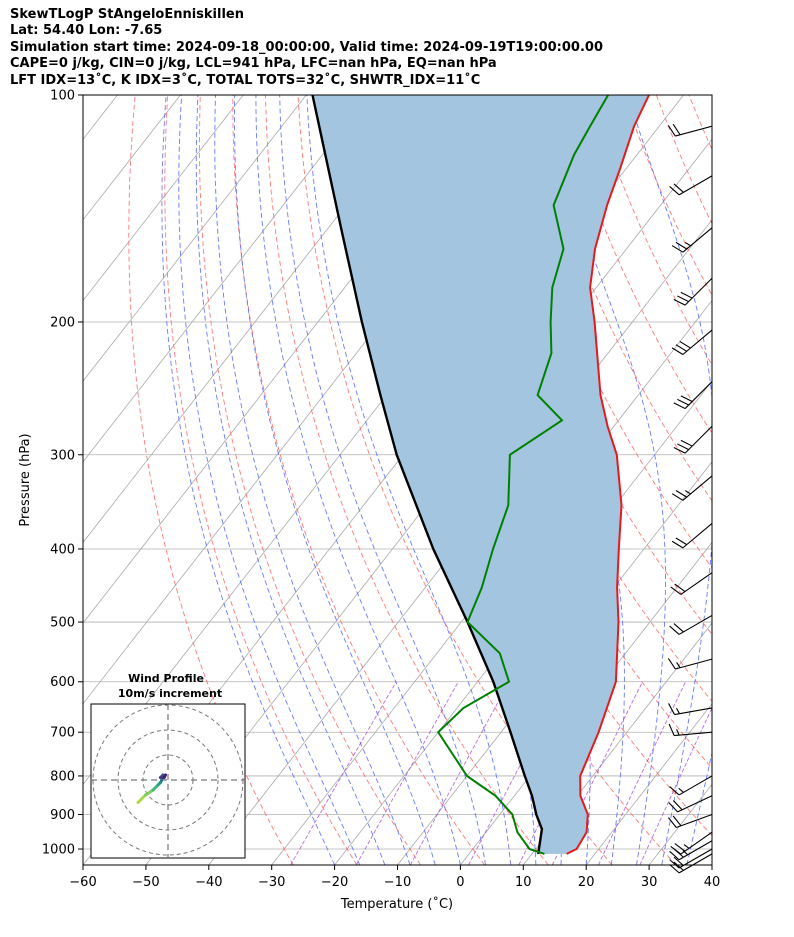 This screenshot has height=937, width=794. What do you see at coordinates (208, 882) in the screenshot?
I see `x-tick-label: −40` at bounding box center [208, 882].